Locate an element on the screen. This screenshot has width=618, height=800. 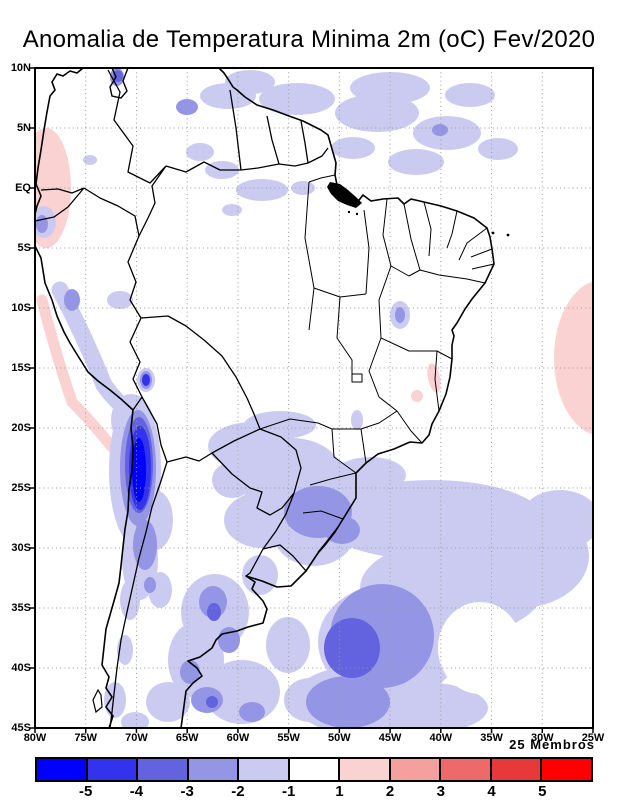
colorbar-tick-label--3: -3 is located at coordinates (187, 791).